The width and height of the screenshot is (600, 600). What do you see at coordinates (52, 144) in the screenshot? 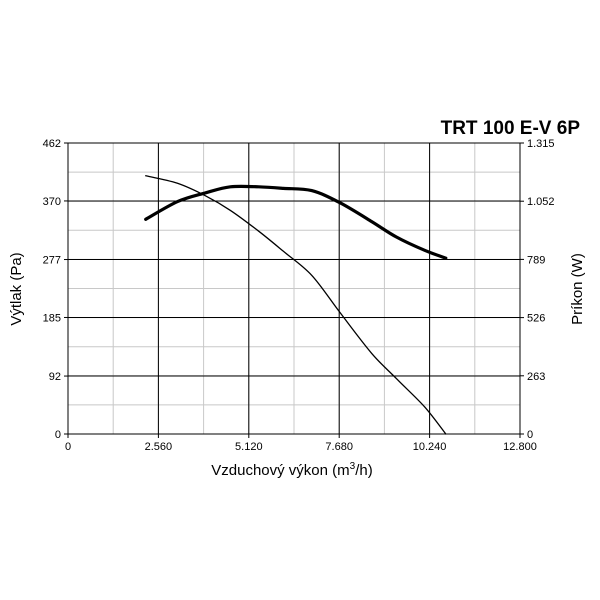
I see `y-tick-label: 462` at bounding box center [52, 144].